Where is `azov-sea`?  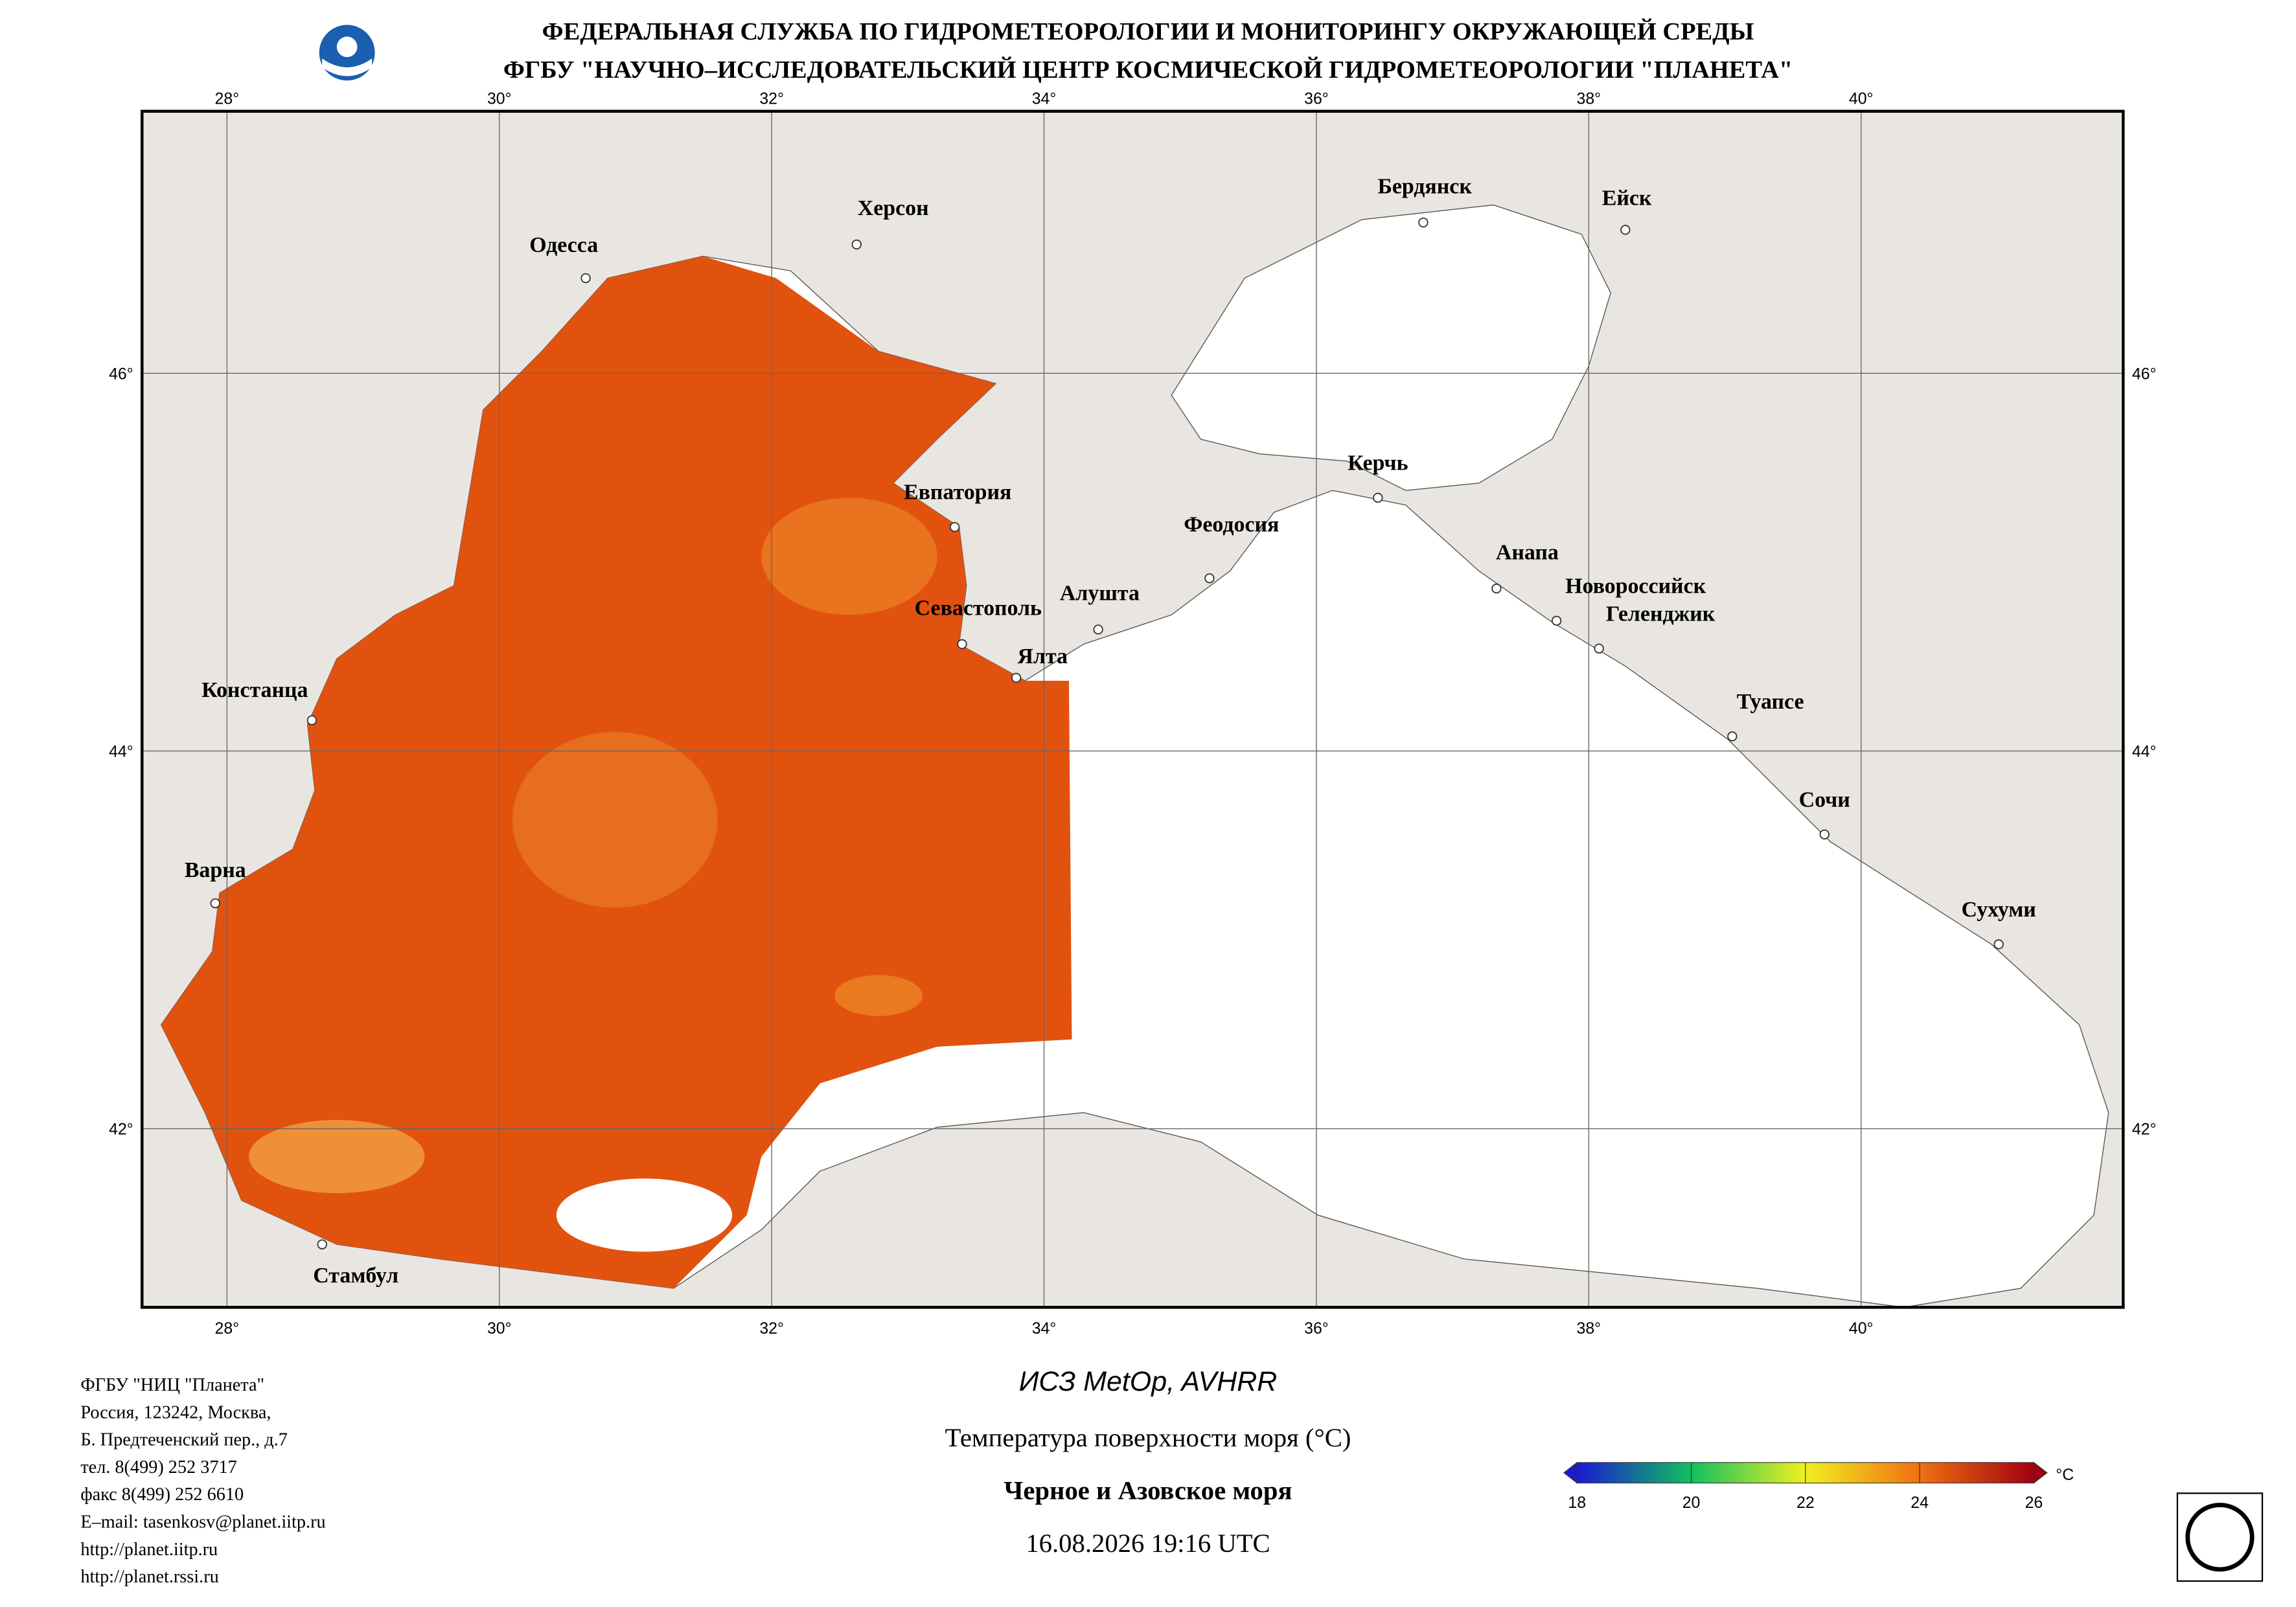
azov-sea is located at coordinates (1391, 347).